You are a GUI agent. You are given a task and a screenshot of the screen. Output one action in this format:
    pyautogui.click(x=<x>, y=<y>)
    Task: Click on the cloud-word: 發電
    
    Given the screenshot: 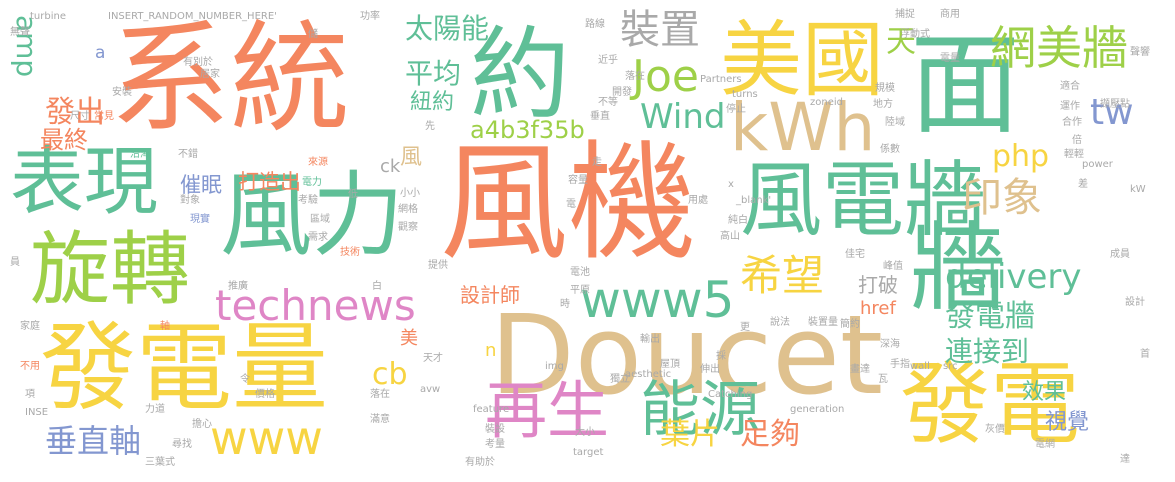 What is the action you would take?
    pyautogui.click(x=990, y=404)
    